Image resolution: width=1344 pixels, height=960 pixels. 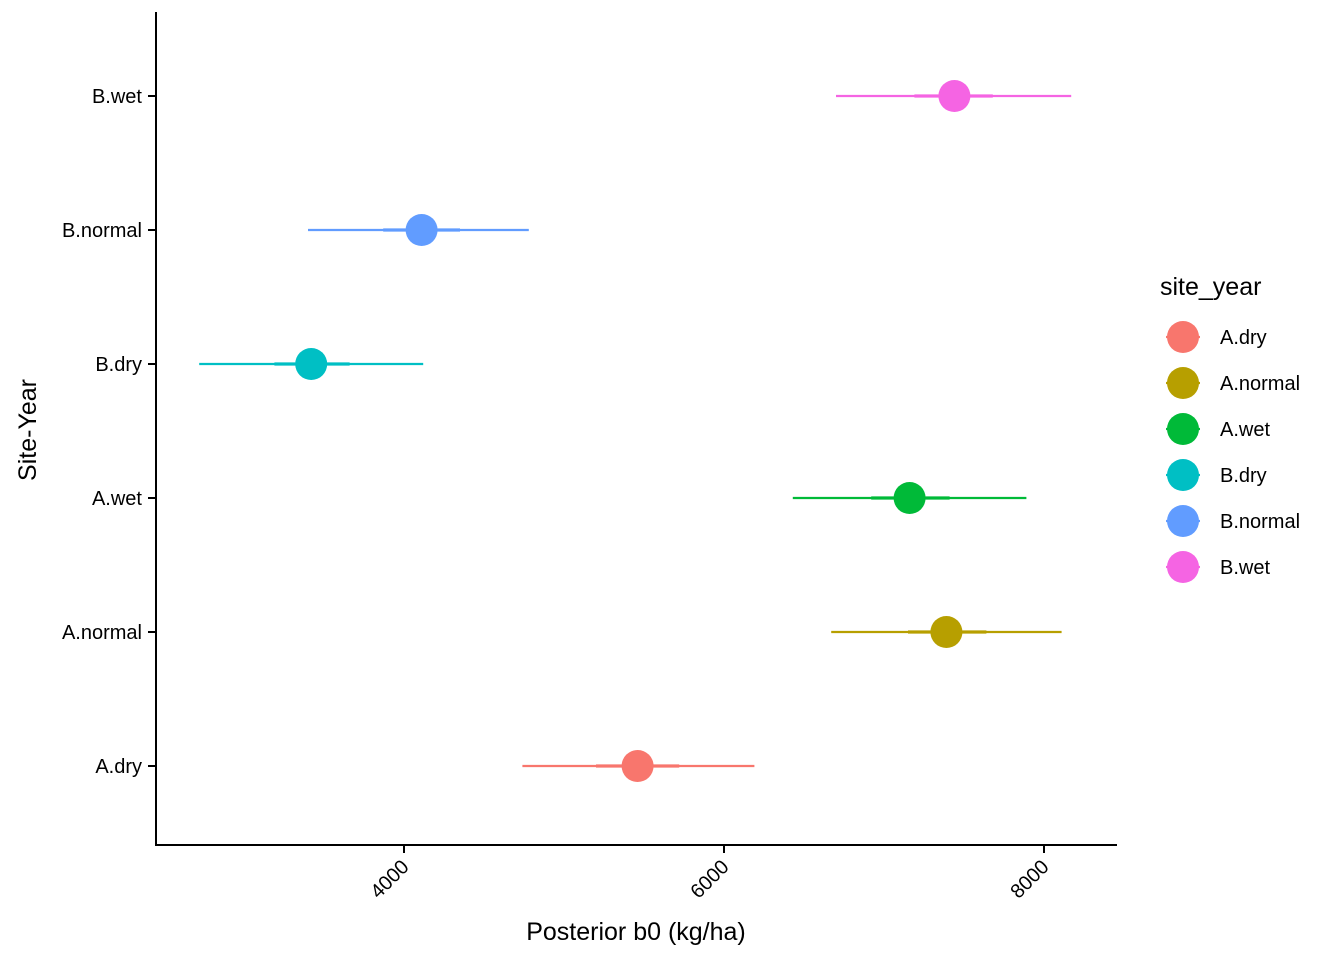 What do you see at coordinates (1243, 338) in the screenshot?
I see `legend-label: A.dry` at bounding box center [1243, 338].